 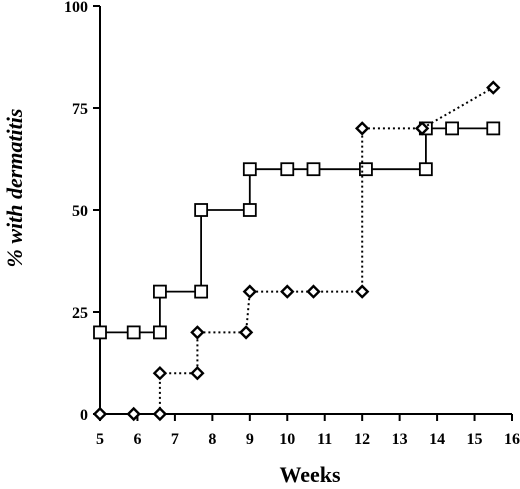 I want to click on x-tick-label: 8, so click(x=212, y=439).